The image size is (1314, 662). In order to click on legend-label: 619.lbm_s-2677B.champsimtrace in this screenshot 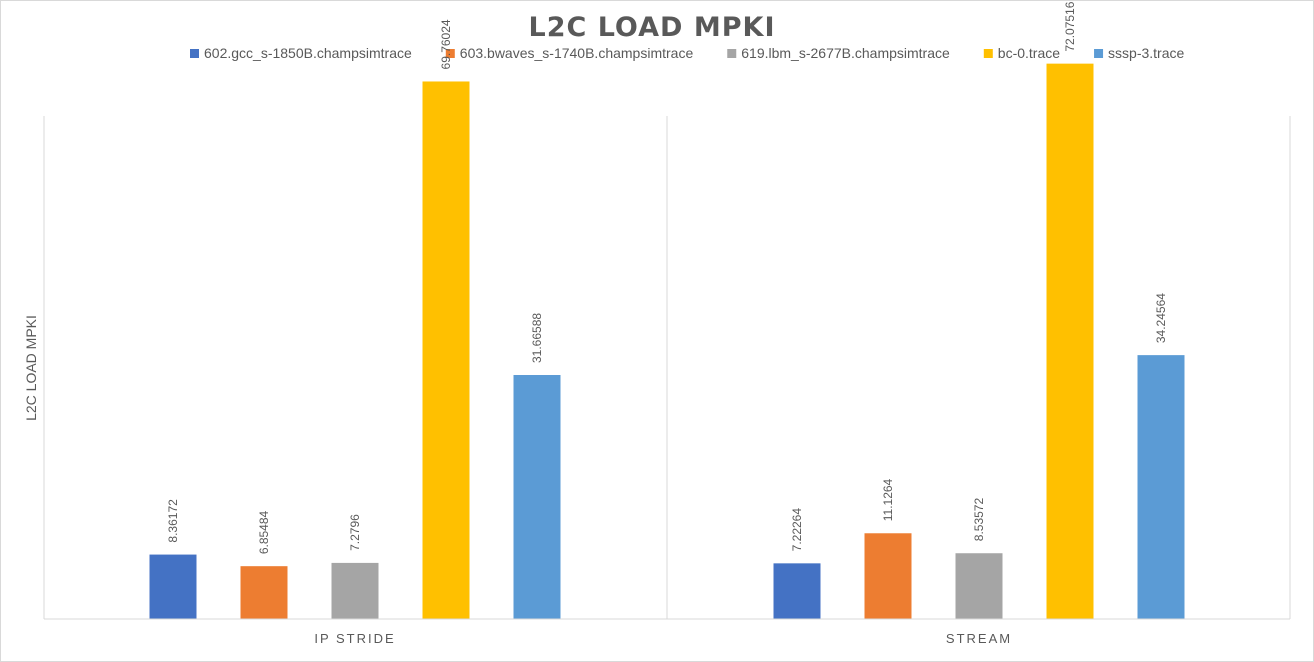, I will do `click(845, 53)`.